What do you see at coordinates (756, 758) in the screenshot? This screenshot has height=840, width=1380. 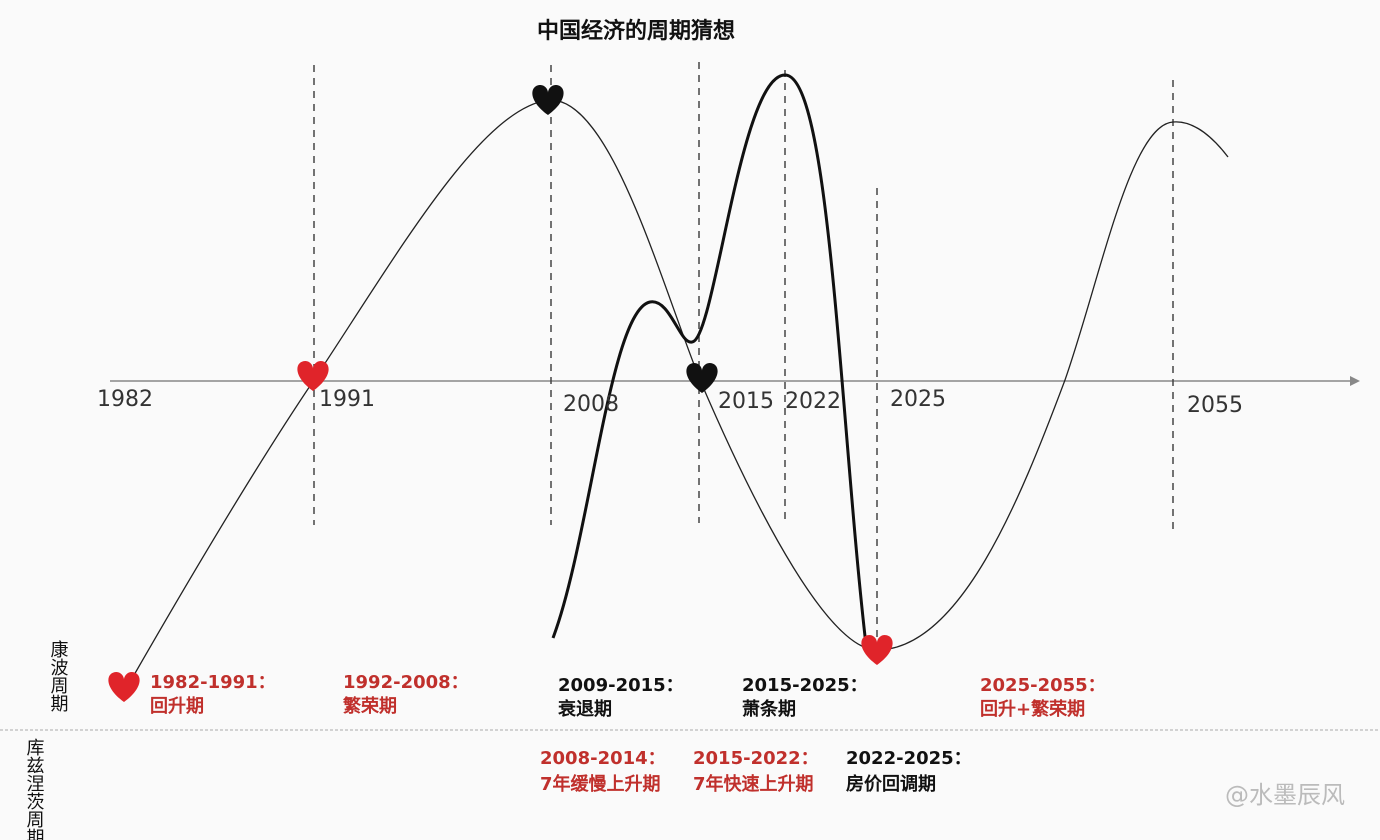 I see `period: 2015-2022：` at bounding box center [756, 758].